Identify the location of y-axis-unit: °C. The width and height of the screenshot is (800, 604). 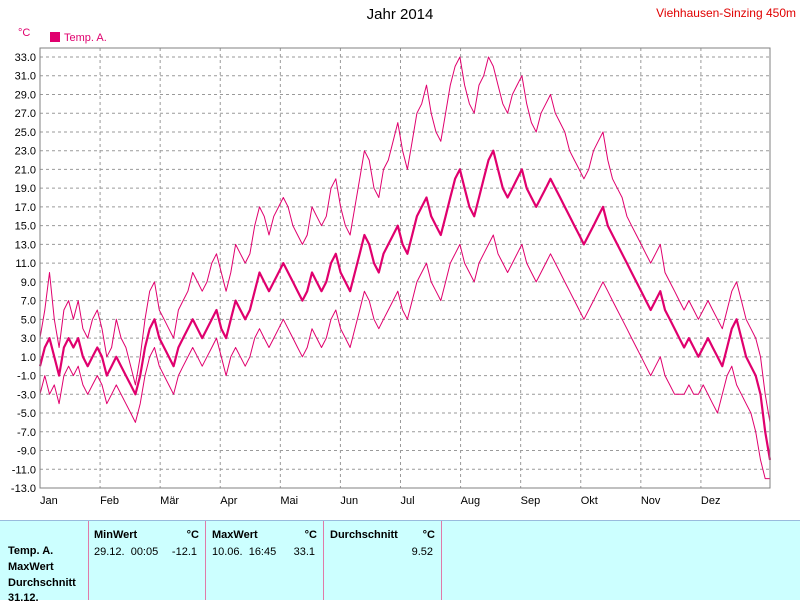
(24, 33).